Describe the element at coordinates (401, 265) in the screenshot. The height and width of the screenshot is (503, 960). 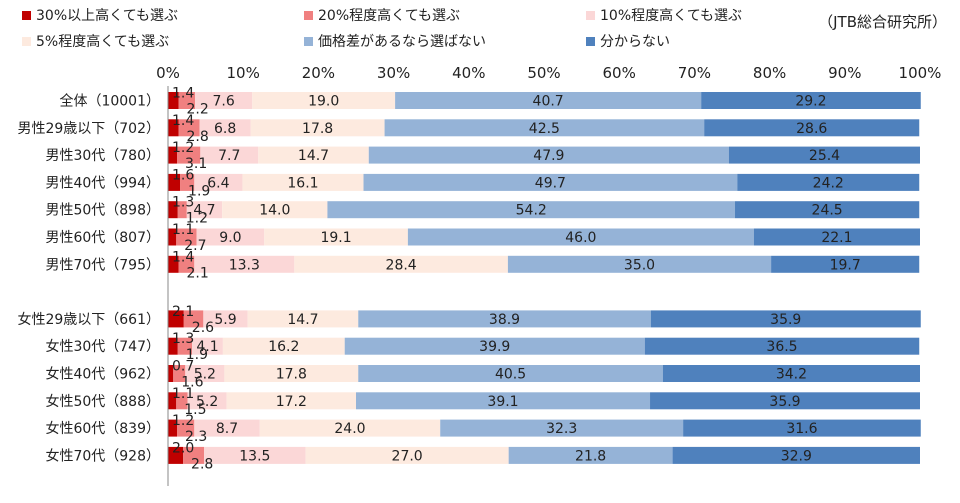
I see `data-label: 28.4` at that location.